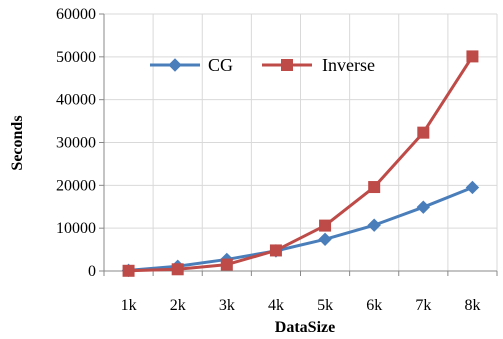  What do you see at coordinates (318, 65) in the screenshot?
I see `legend-item-inverse: Inverse` at bounding box center [318, 65].